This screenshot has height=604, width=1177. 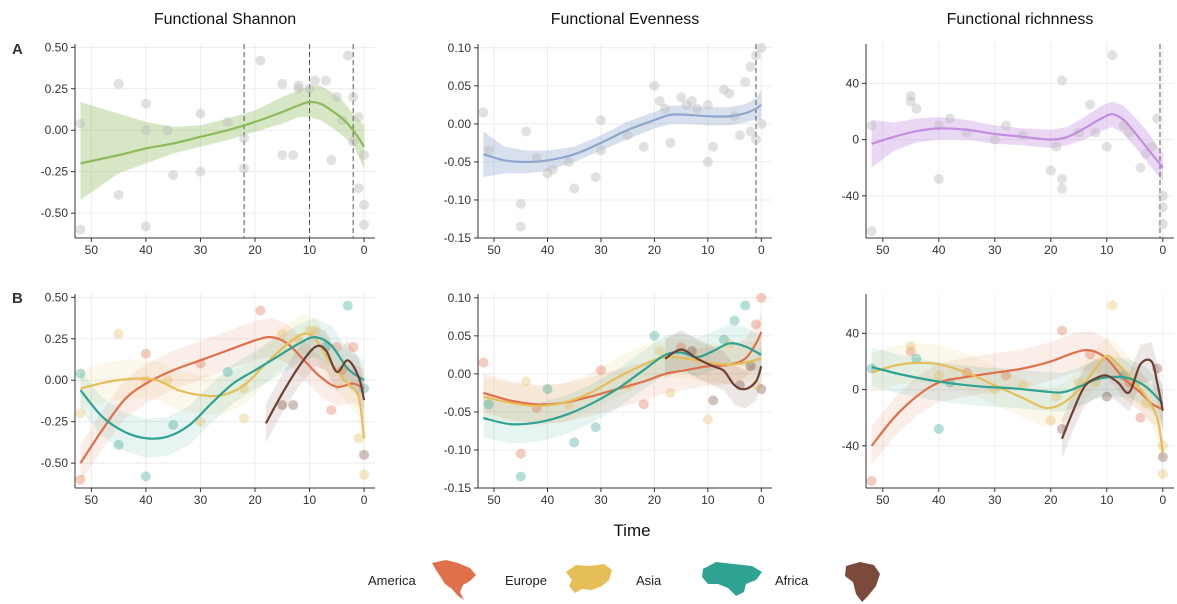 What do you see at coordinates (1107, 500) in the screenshot?
I see `x-tick-label: 10` at bounding box center [1107, 500].